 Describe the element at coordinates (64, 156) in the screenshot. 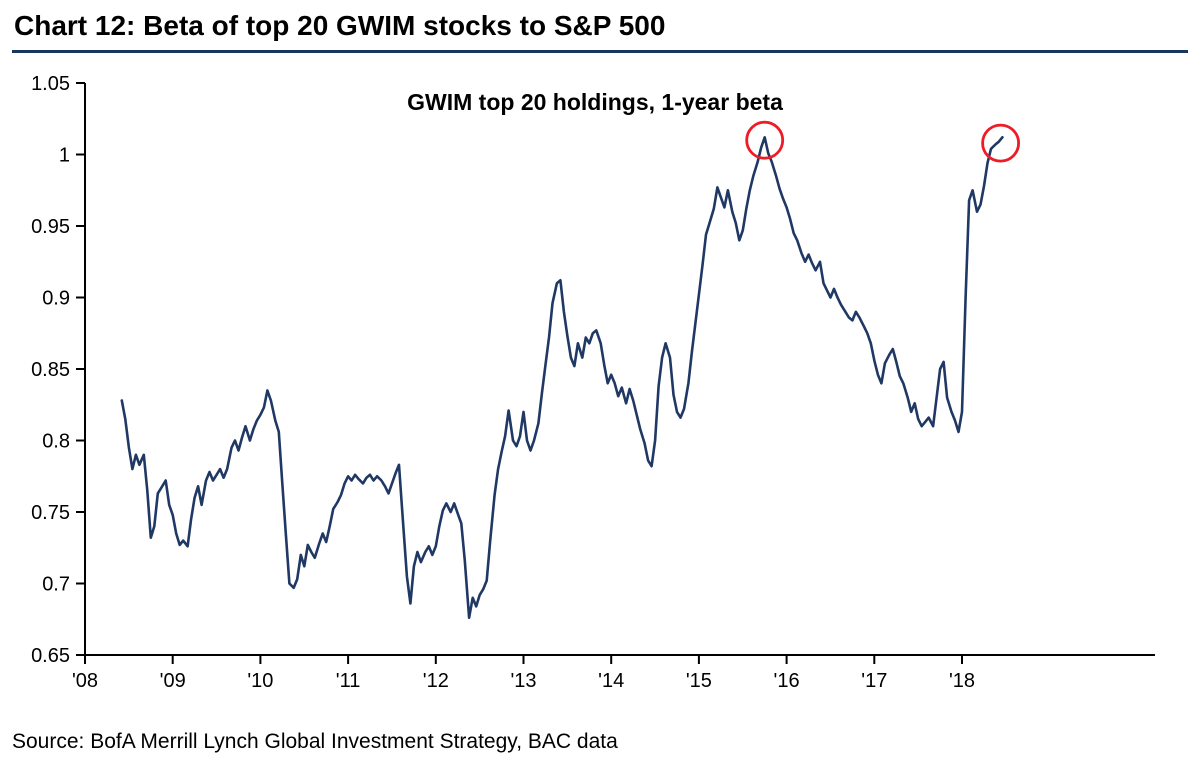

I see `y-axis-tick-label: 1` at that location.